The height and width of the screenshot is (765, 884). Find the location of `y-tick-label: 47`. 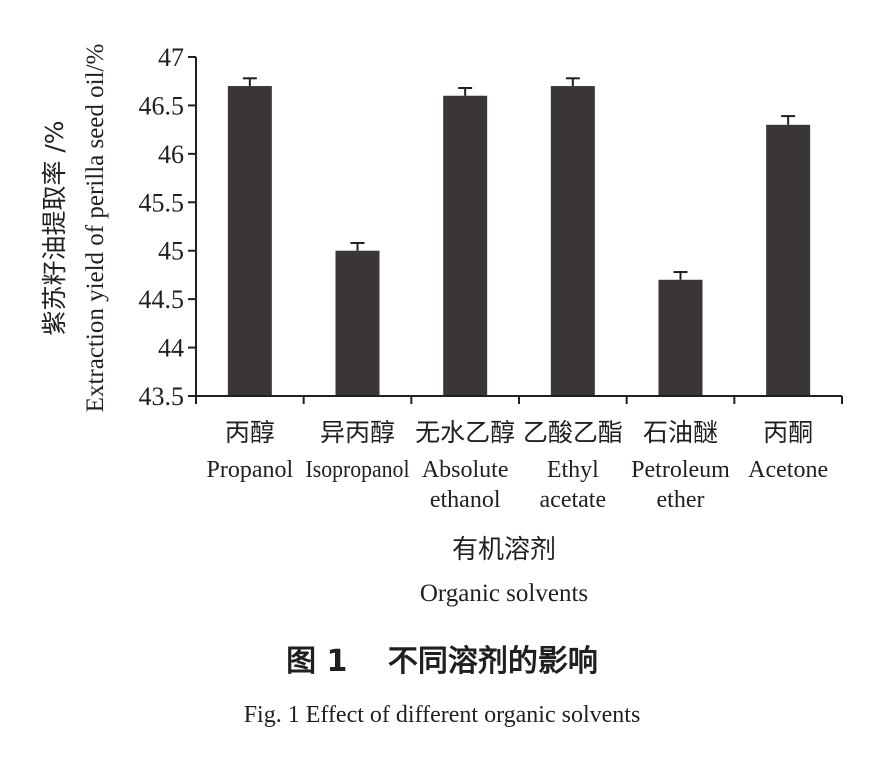

y-tick-label: 47 is located at coordinates (171, 57).